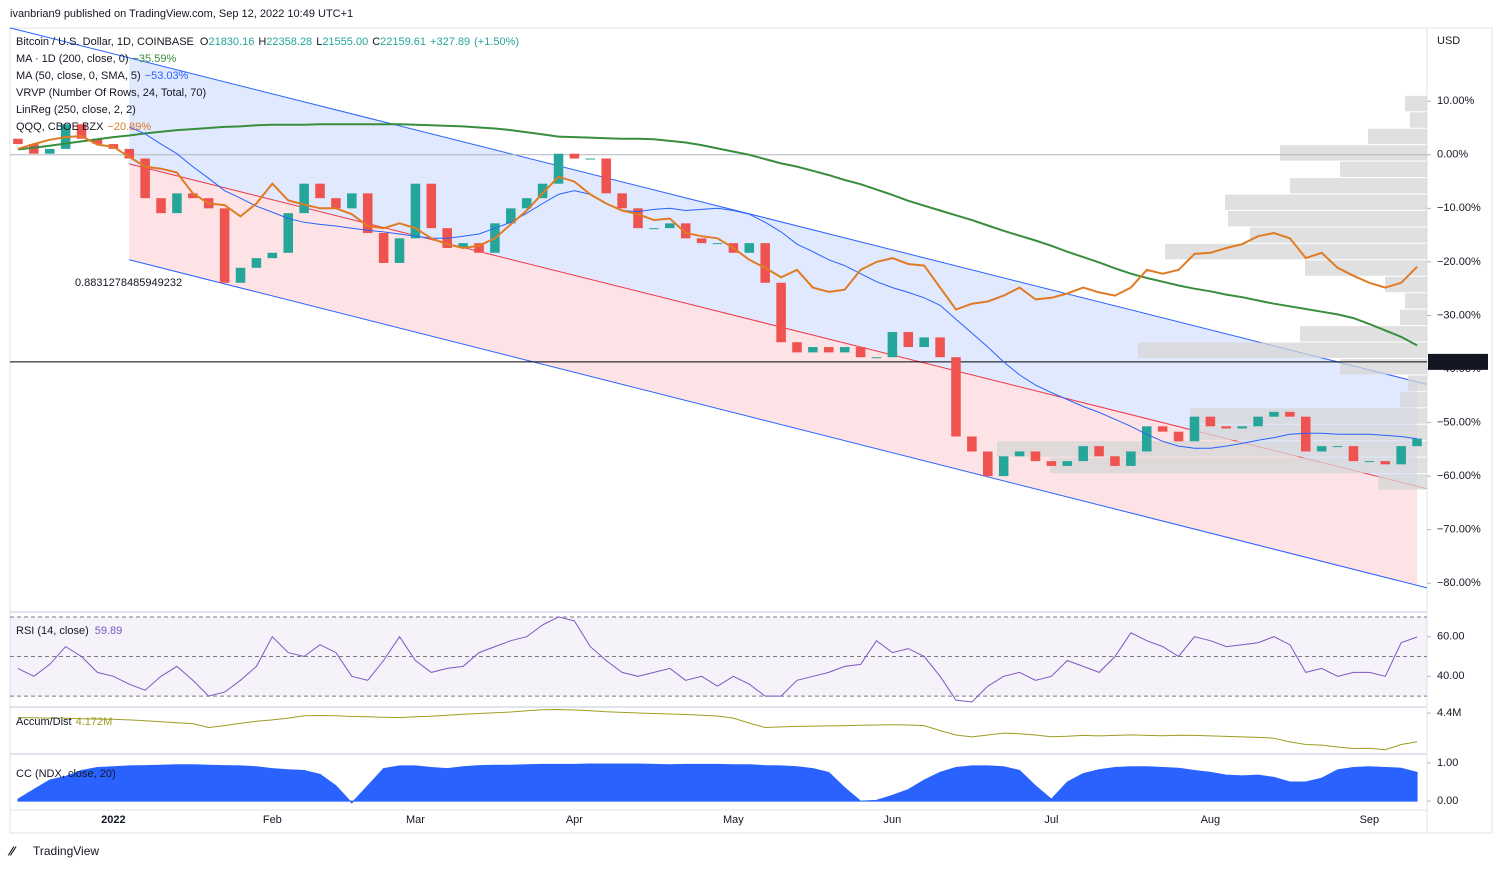 This screenshot has width=1501, height=869. I want to click on logo-mark: ∕∕, so click(12, 850).